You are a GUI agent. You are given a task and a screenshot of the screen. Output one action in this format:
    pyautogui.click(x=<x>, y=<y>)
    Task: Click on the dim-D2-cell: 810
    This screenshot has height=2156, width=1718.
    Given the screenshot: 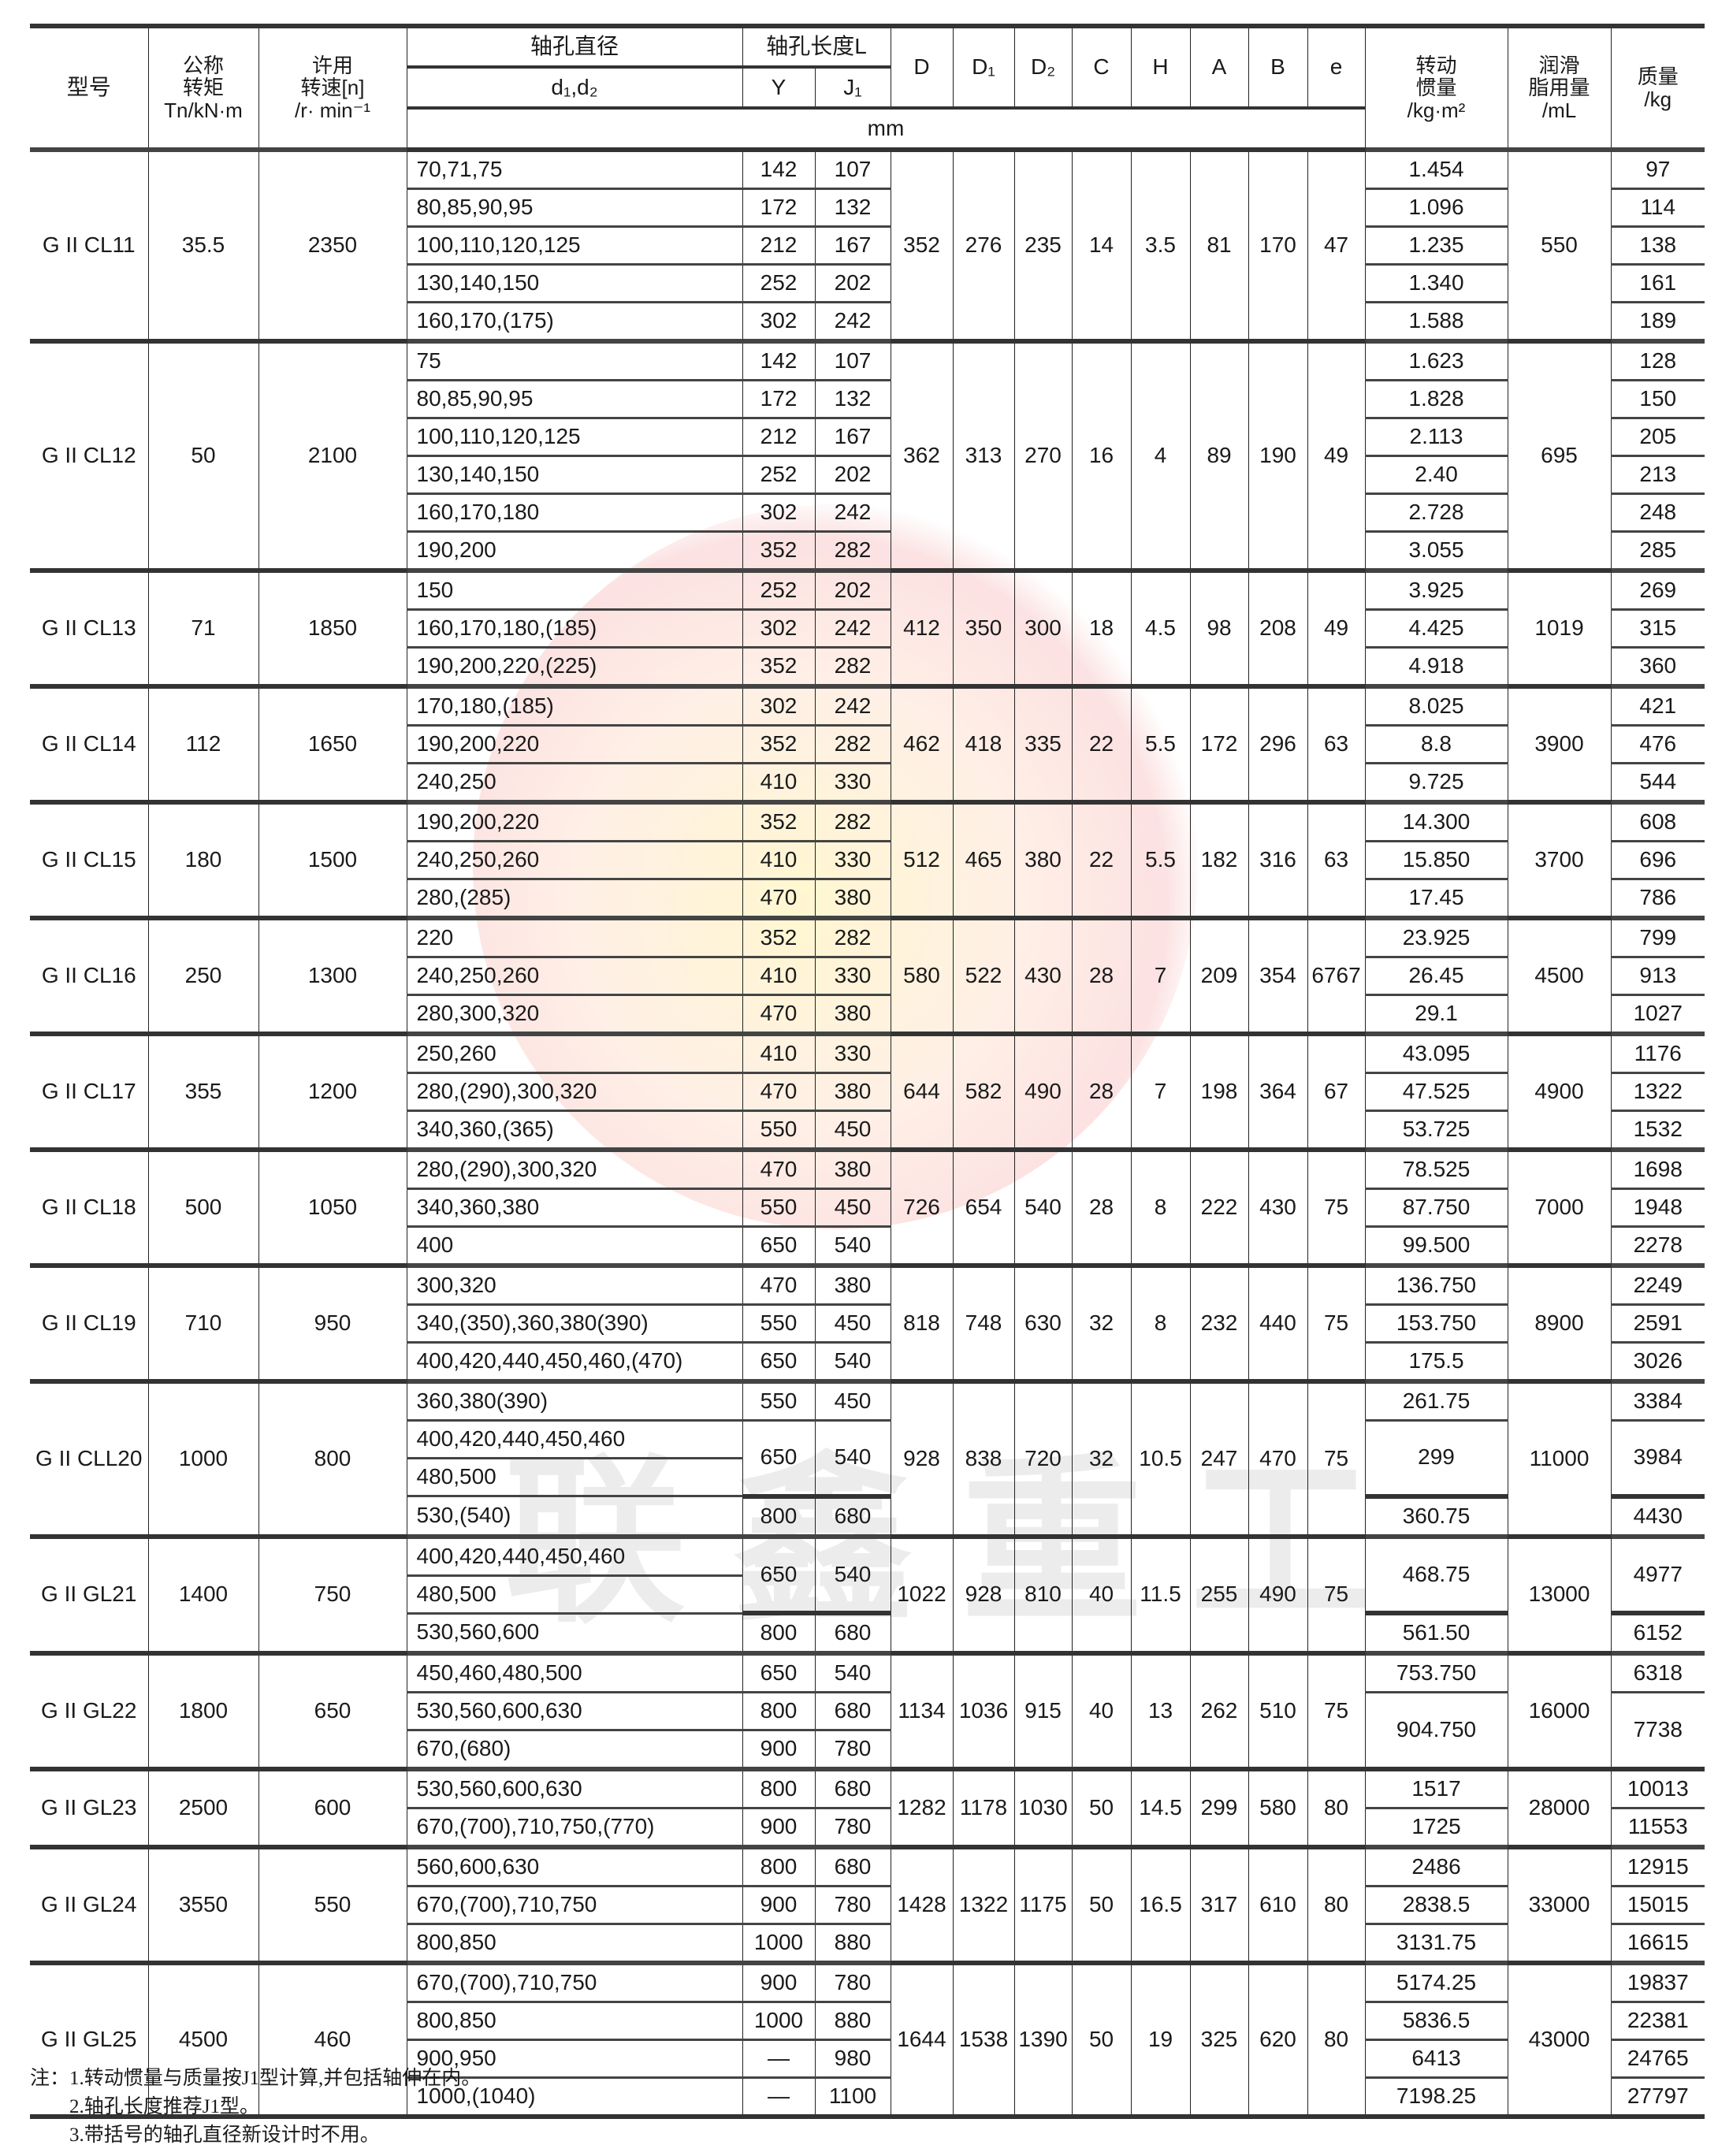 What is the action you would take?
    pyautogui.click(x=1043, y=1594)
    